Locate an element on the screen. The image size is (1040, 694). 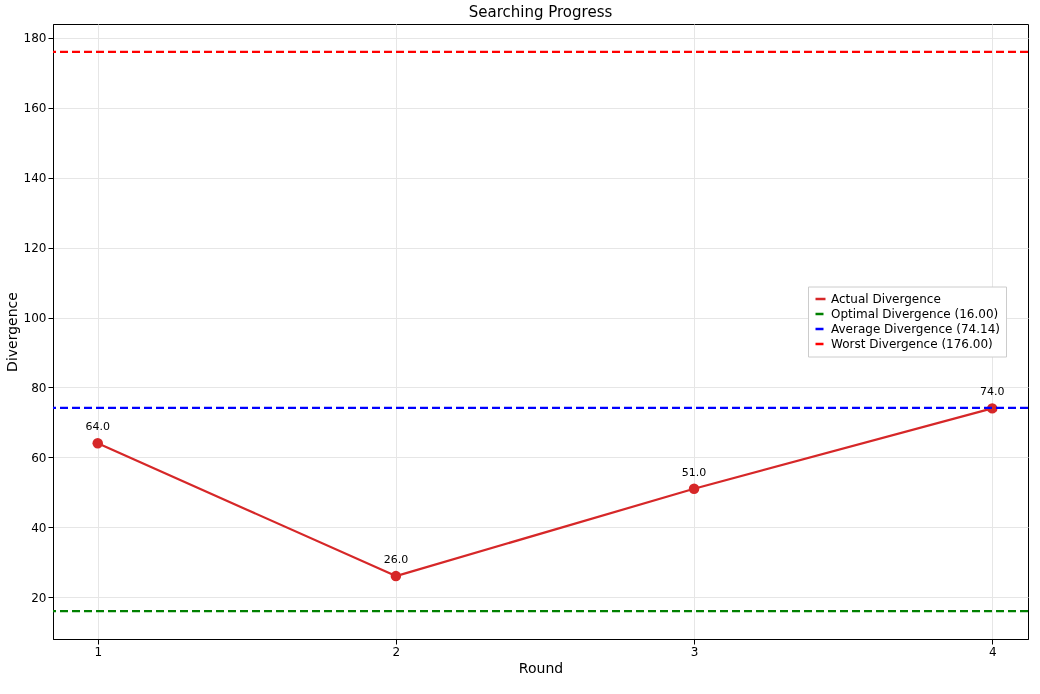
y-tick-label: 40 is located at coordinates (39, 527).